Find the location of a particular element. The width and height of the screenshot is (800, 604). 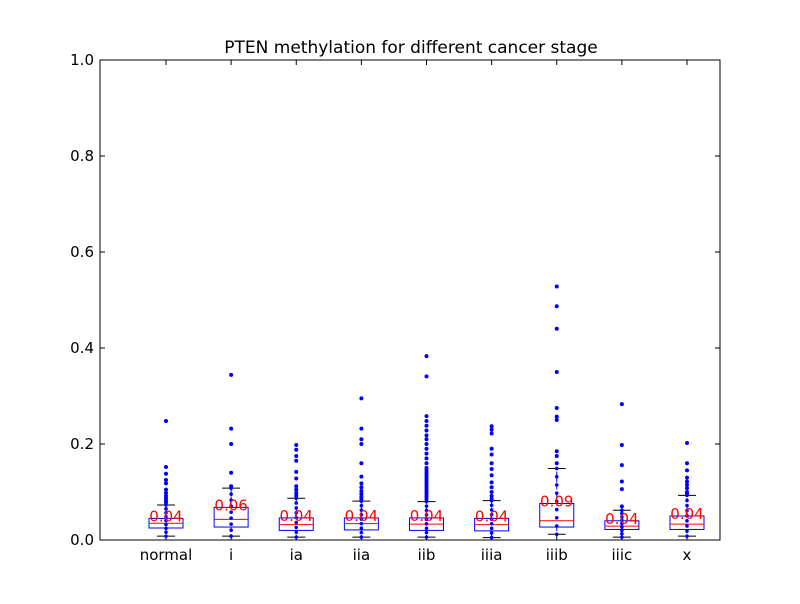

y-tick-label: 0.2 is located at coordinates (82, 444).